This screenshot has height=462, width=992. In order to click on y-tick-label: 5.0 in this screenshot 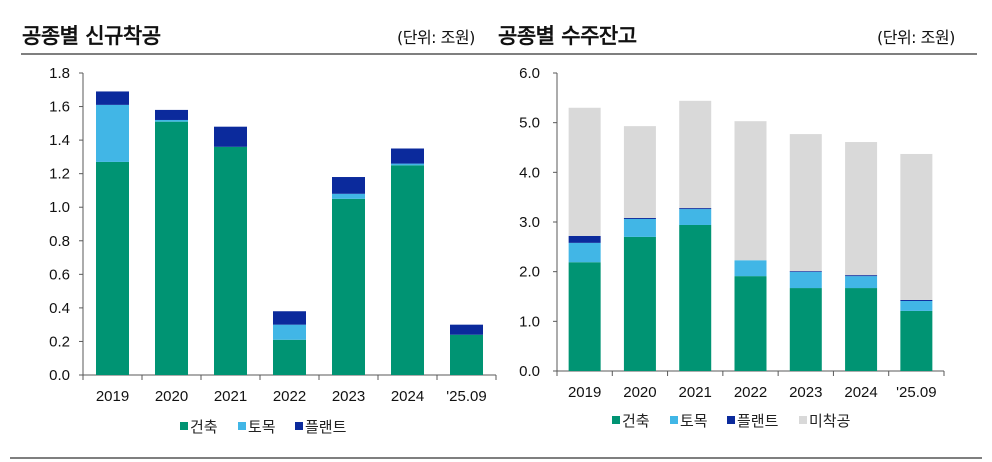, I will do `click(529, 123)`.